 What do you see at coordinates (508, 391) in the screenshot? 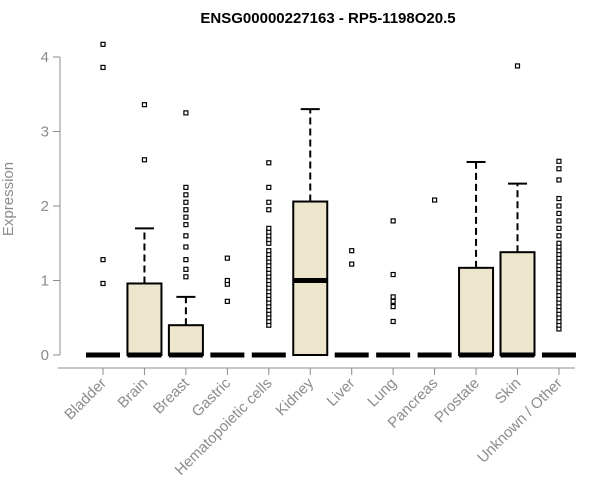
I see `x-tick-label: Skin` at bounding box center [508, 391].